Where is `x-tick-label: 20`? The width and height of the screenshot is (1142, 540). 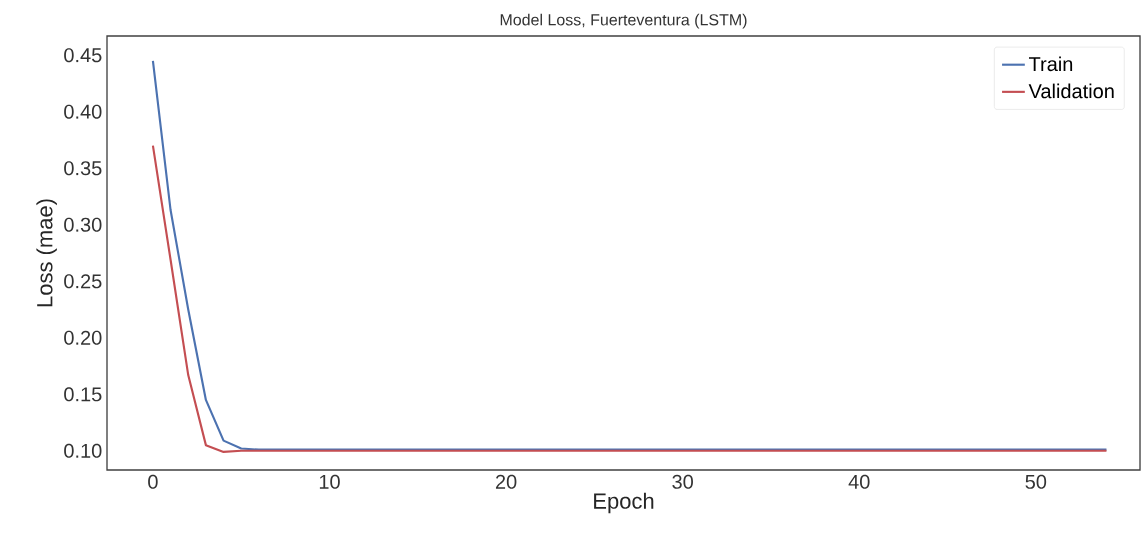 x-tick-label: 20 is located at coordinates (506, 481).